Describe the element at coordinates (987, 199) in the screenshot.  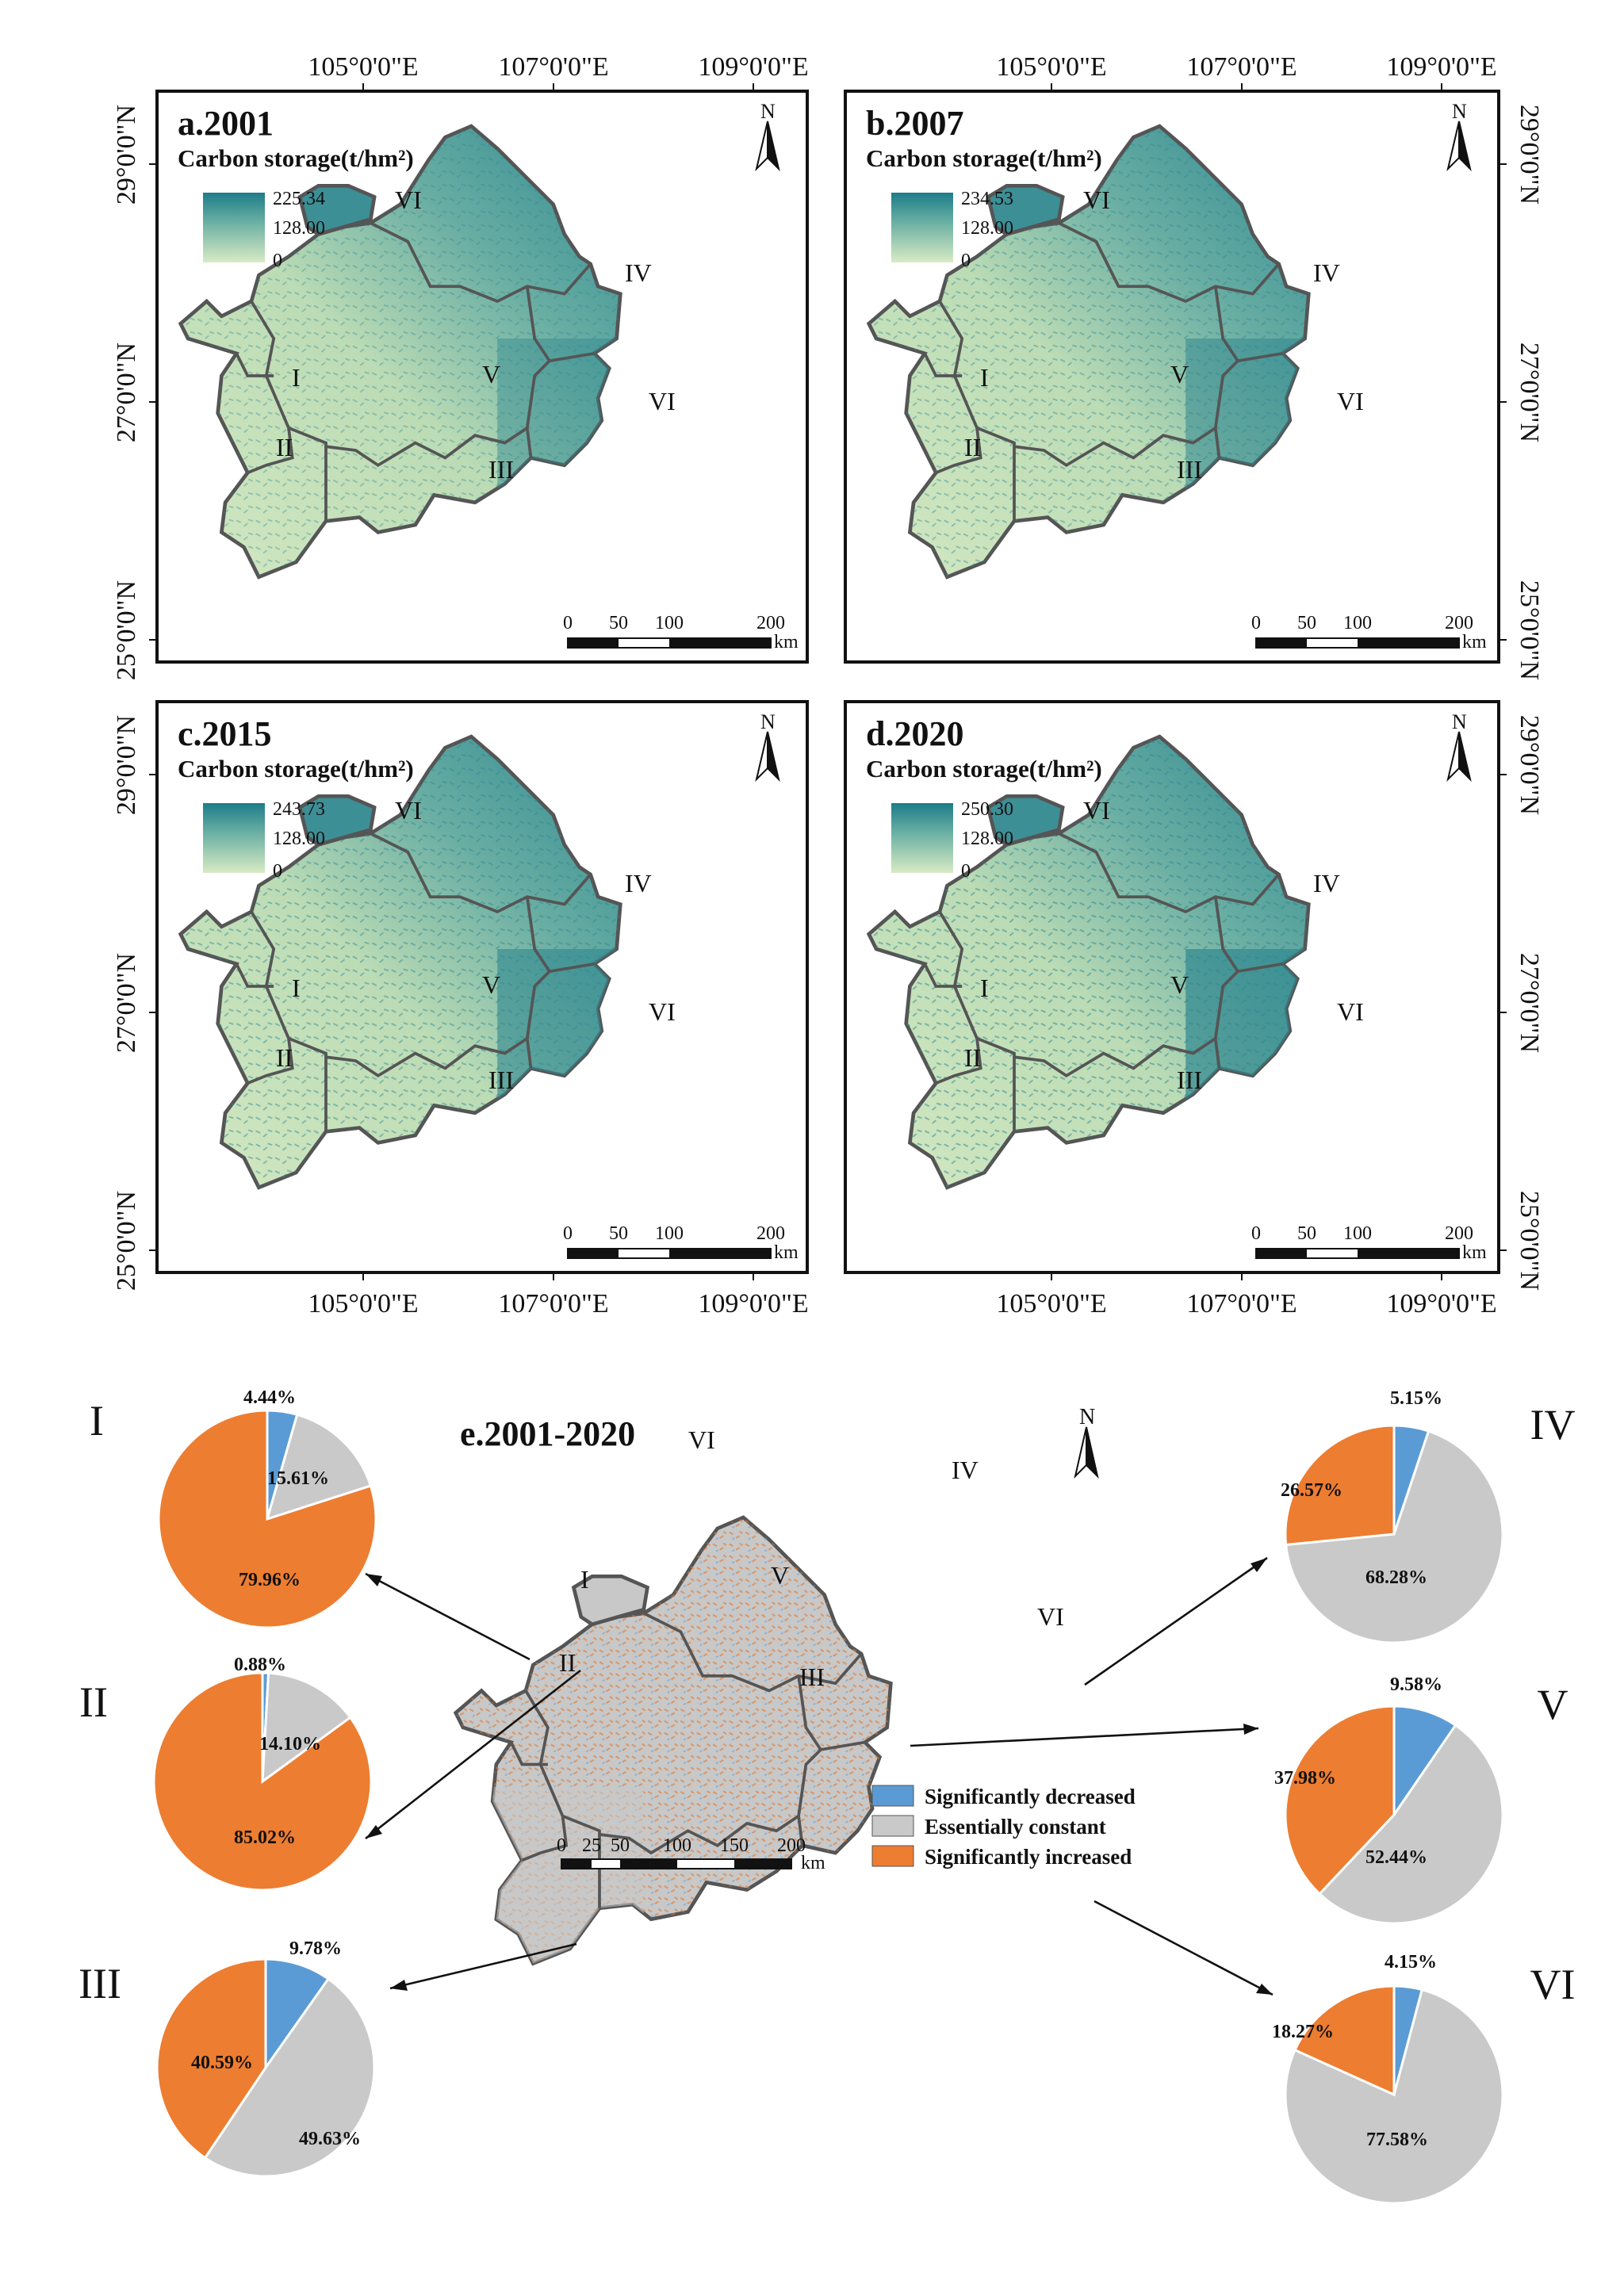
I see `legend-max: 234.53` at that location.